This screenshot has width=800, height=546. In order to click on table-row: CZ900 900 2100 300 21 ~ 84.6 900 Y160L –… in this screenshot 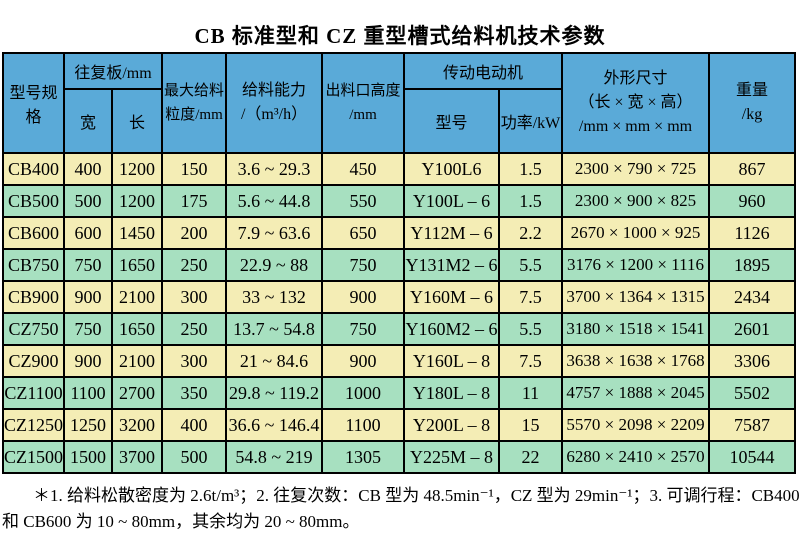, I will do `click(399, 361)`.